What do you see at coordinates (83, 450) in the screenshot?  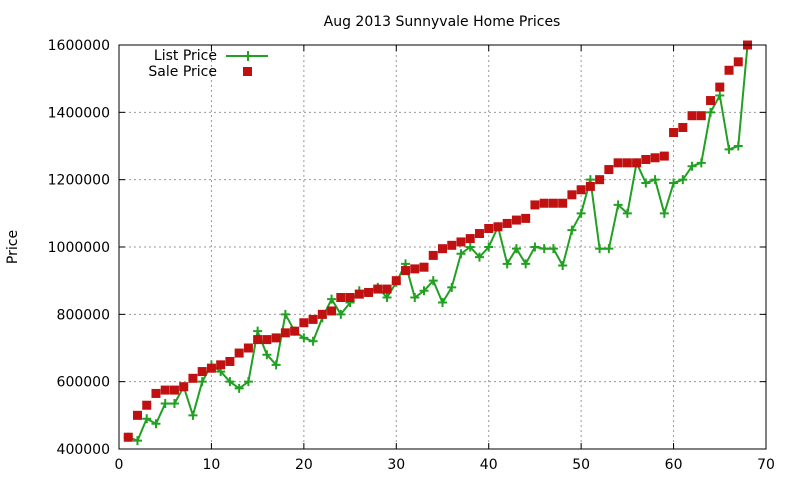 I see `y-tick-label: 400000` at bounding box center [83, 450].